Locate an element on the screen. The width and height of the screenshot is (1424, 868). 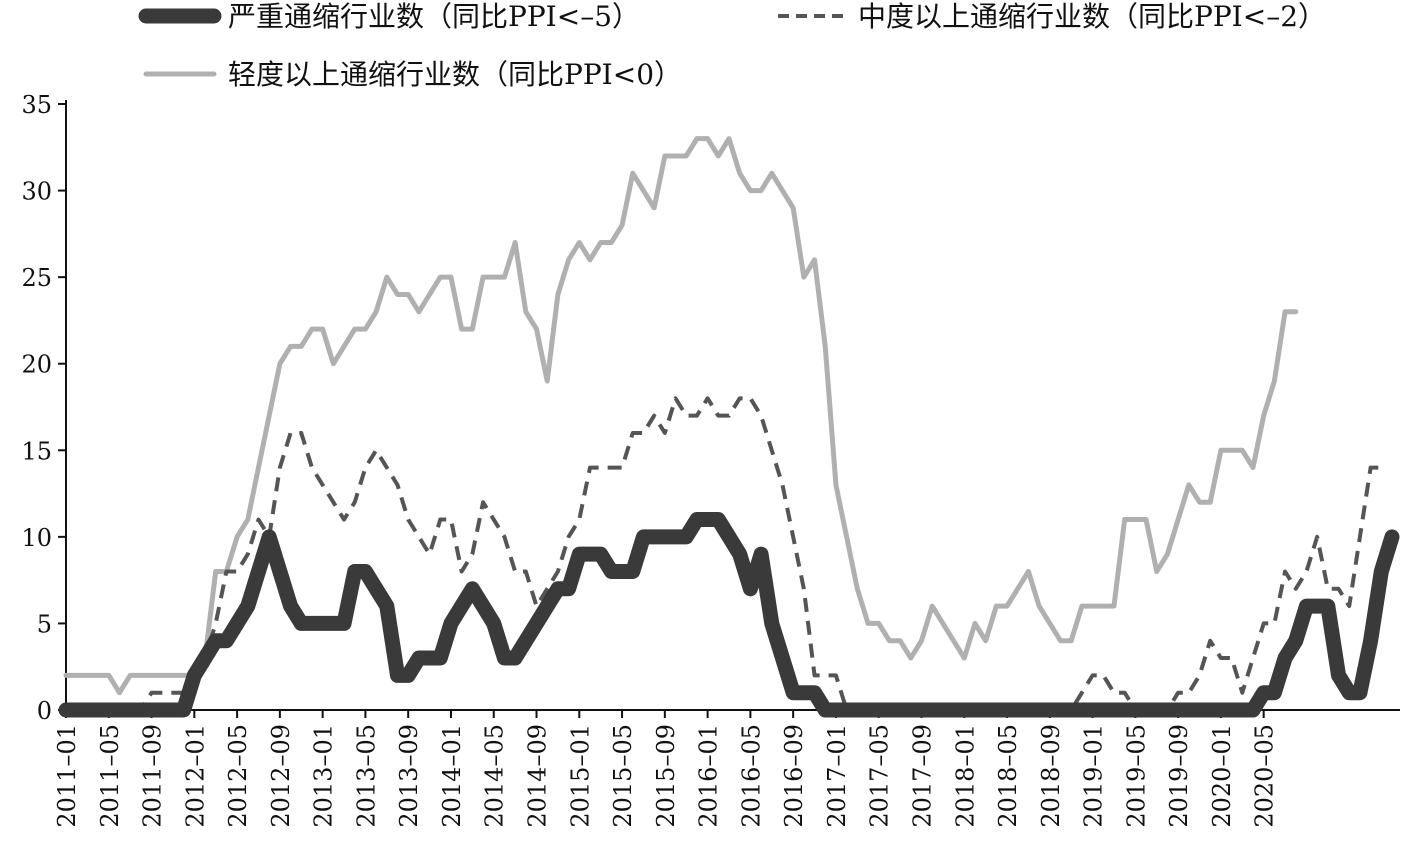
y-tick-label: 30 is located at coordinates (36, 192).